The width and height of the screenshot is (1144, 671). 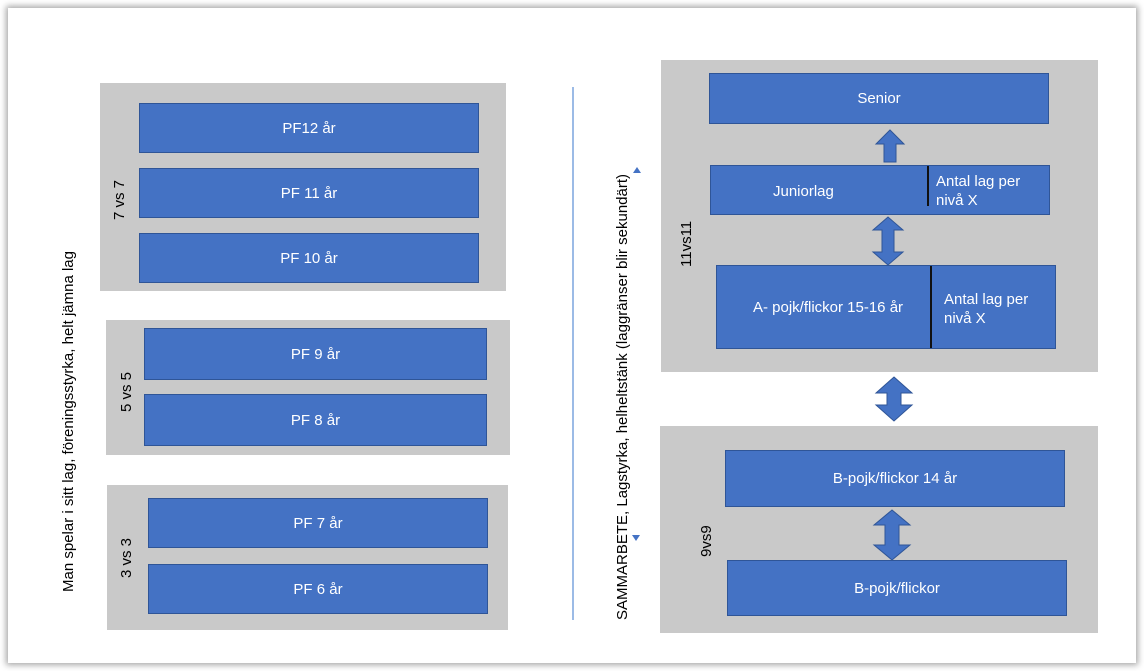 I want to click on junior-note: Antal lag per nivå X, so click(x=978, y=191).